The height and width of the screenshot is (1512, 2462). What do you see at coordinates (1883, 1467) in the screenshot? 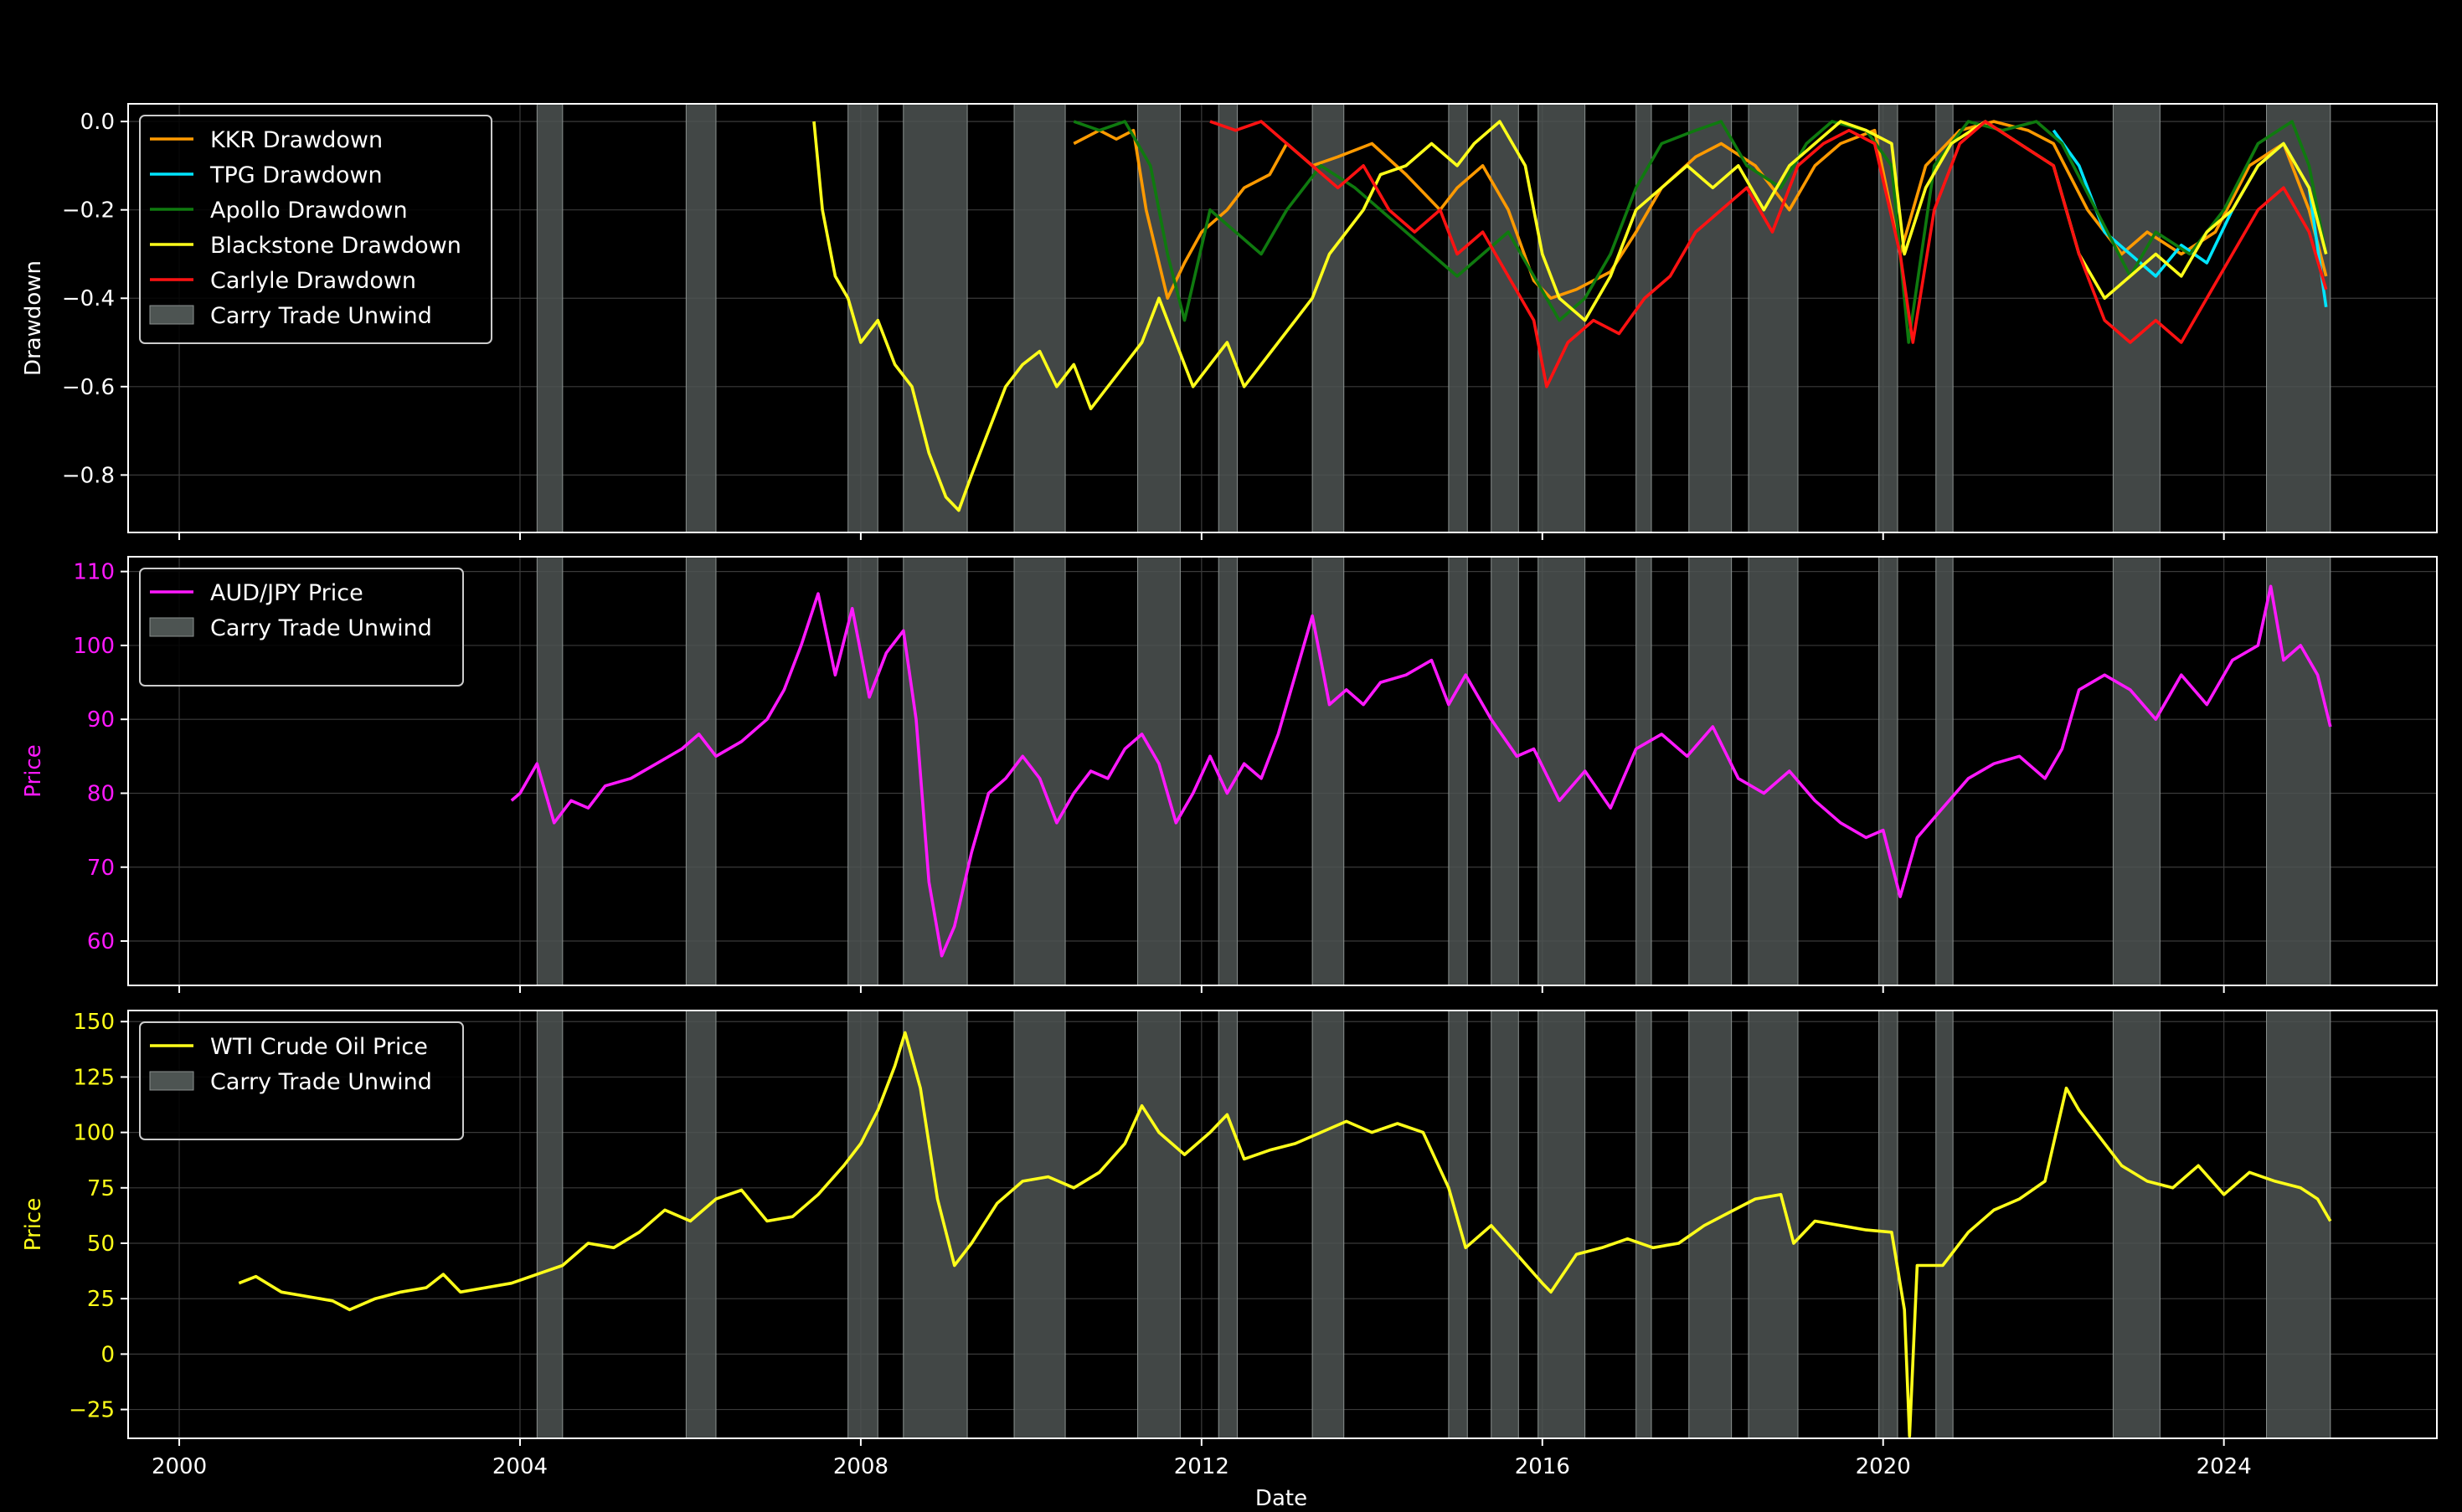
I see `x-tick-label: 2020` at bounding box center [1883, 1467].